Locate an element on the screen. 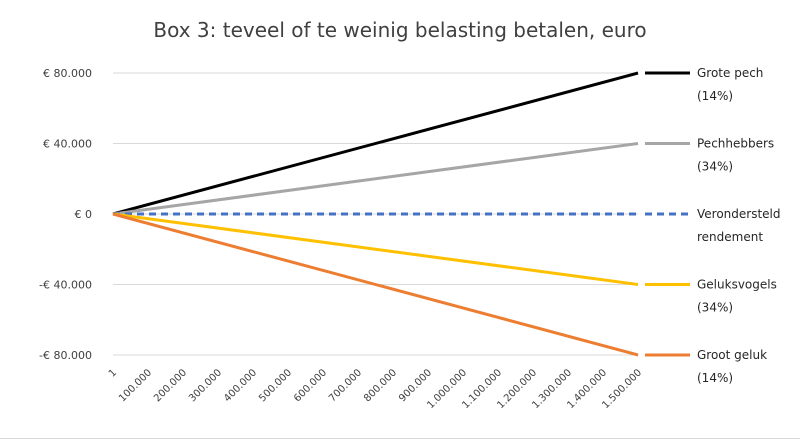 Image resolution: width=800 pixels, height=441 pixels. legend-label: Groot geluk is located at coordinates (732, 355).